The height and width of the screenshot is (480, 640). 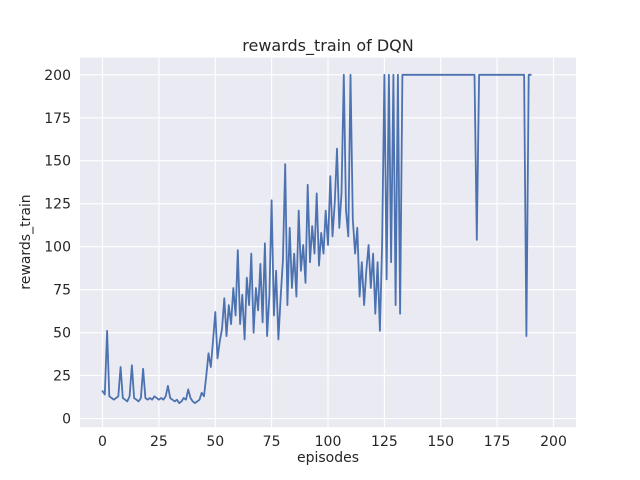 What do you see at coordinates (440, 442) in the screenshot?
I see `x-tick-label: 150` at bounding box center [440, 442].